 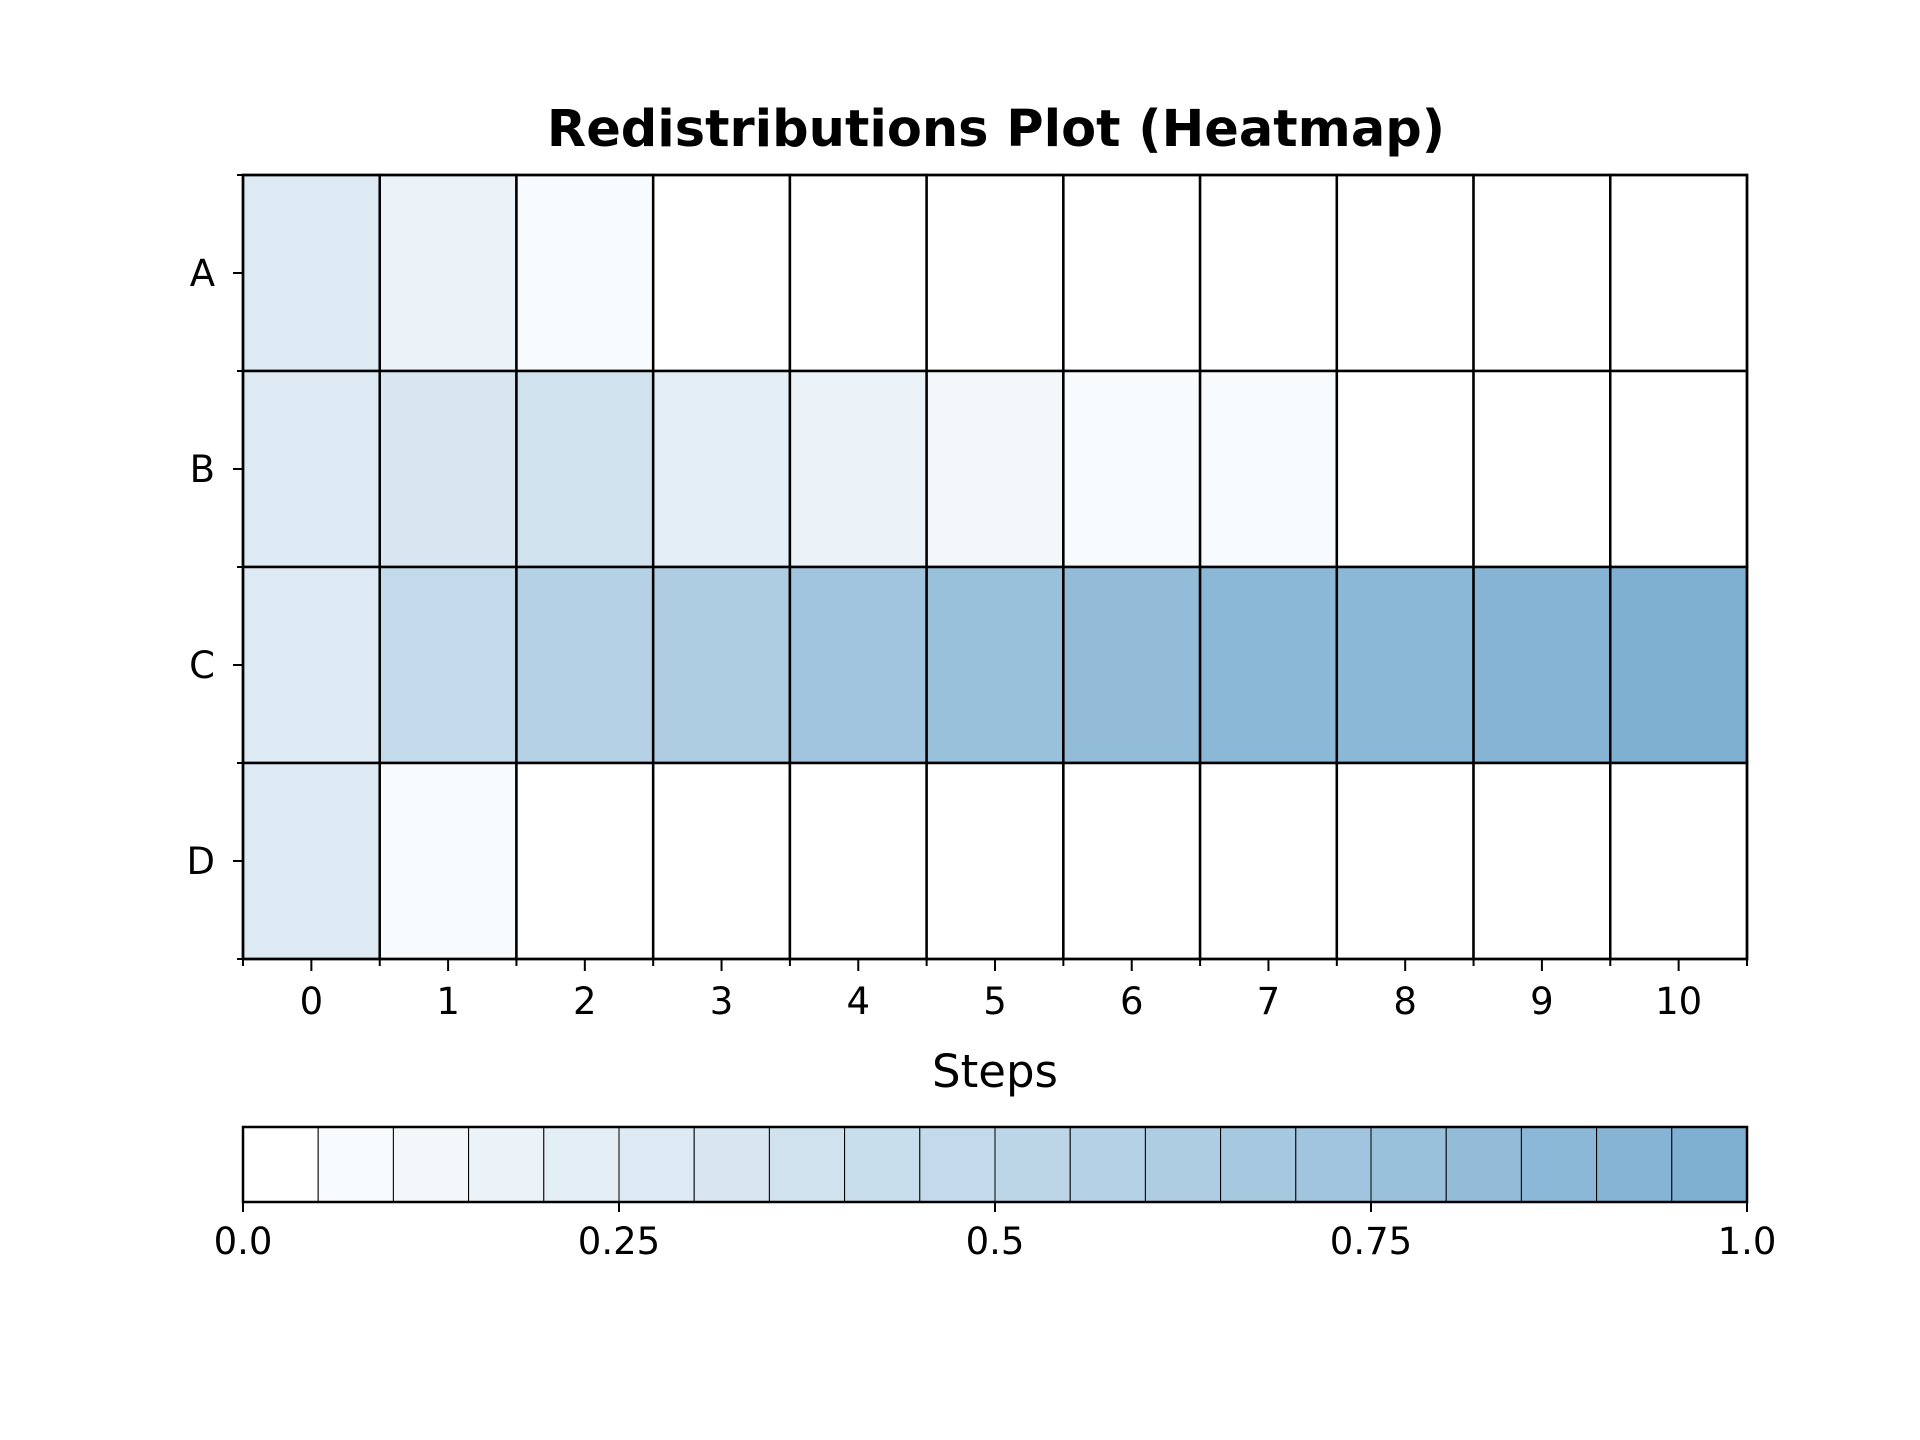 What do you see at coordinates (619, 1241) in the screenshot?
I see `colorbar-tick-label: 0.25` at bounding box center [619, 1241].